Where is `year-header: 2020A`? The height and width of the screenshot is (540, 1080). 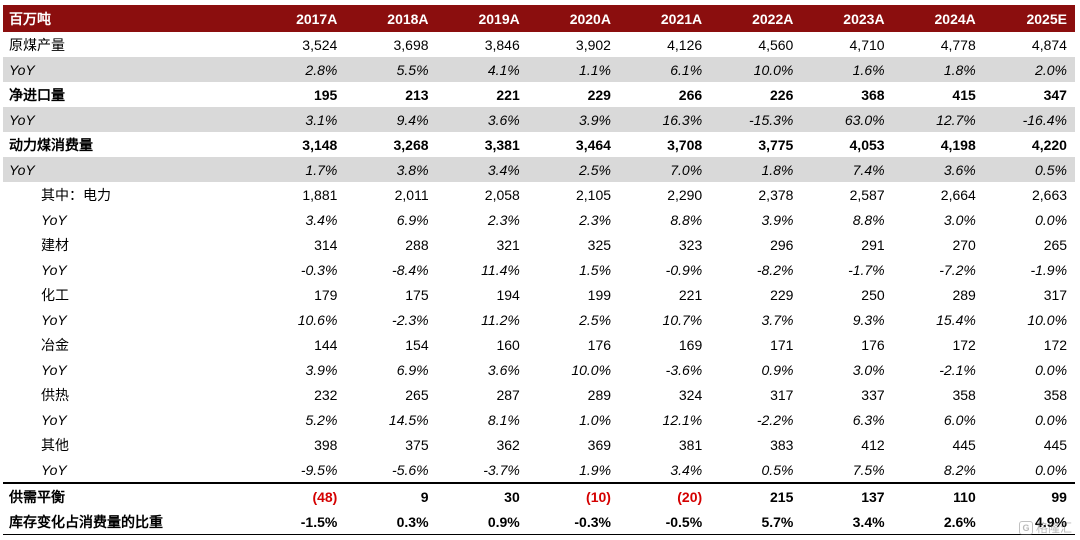 year-header: 2020A is located at coordinates (590, 18).